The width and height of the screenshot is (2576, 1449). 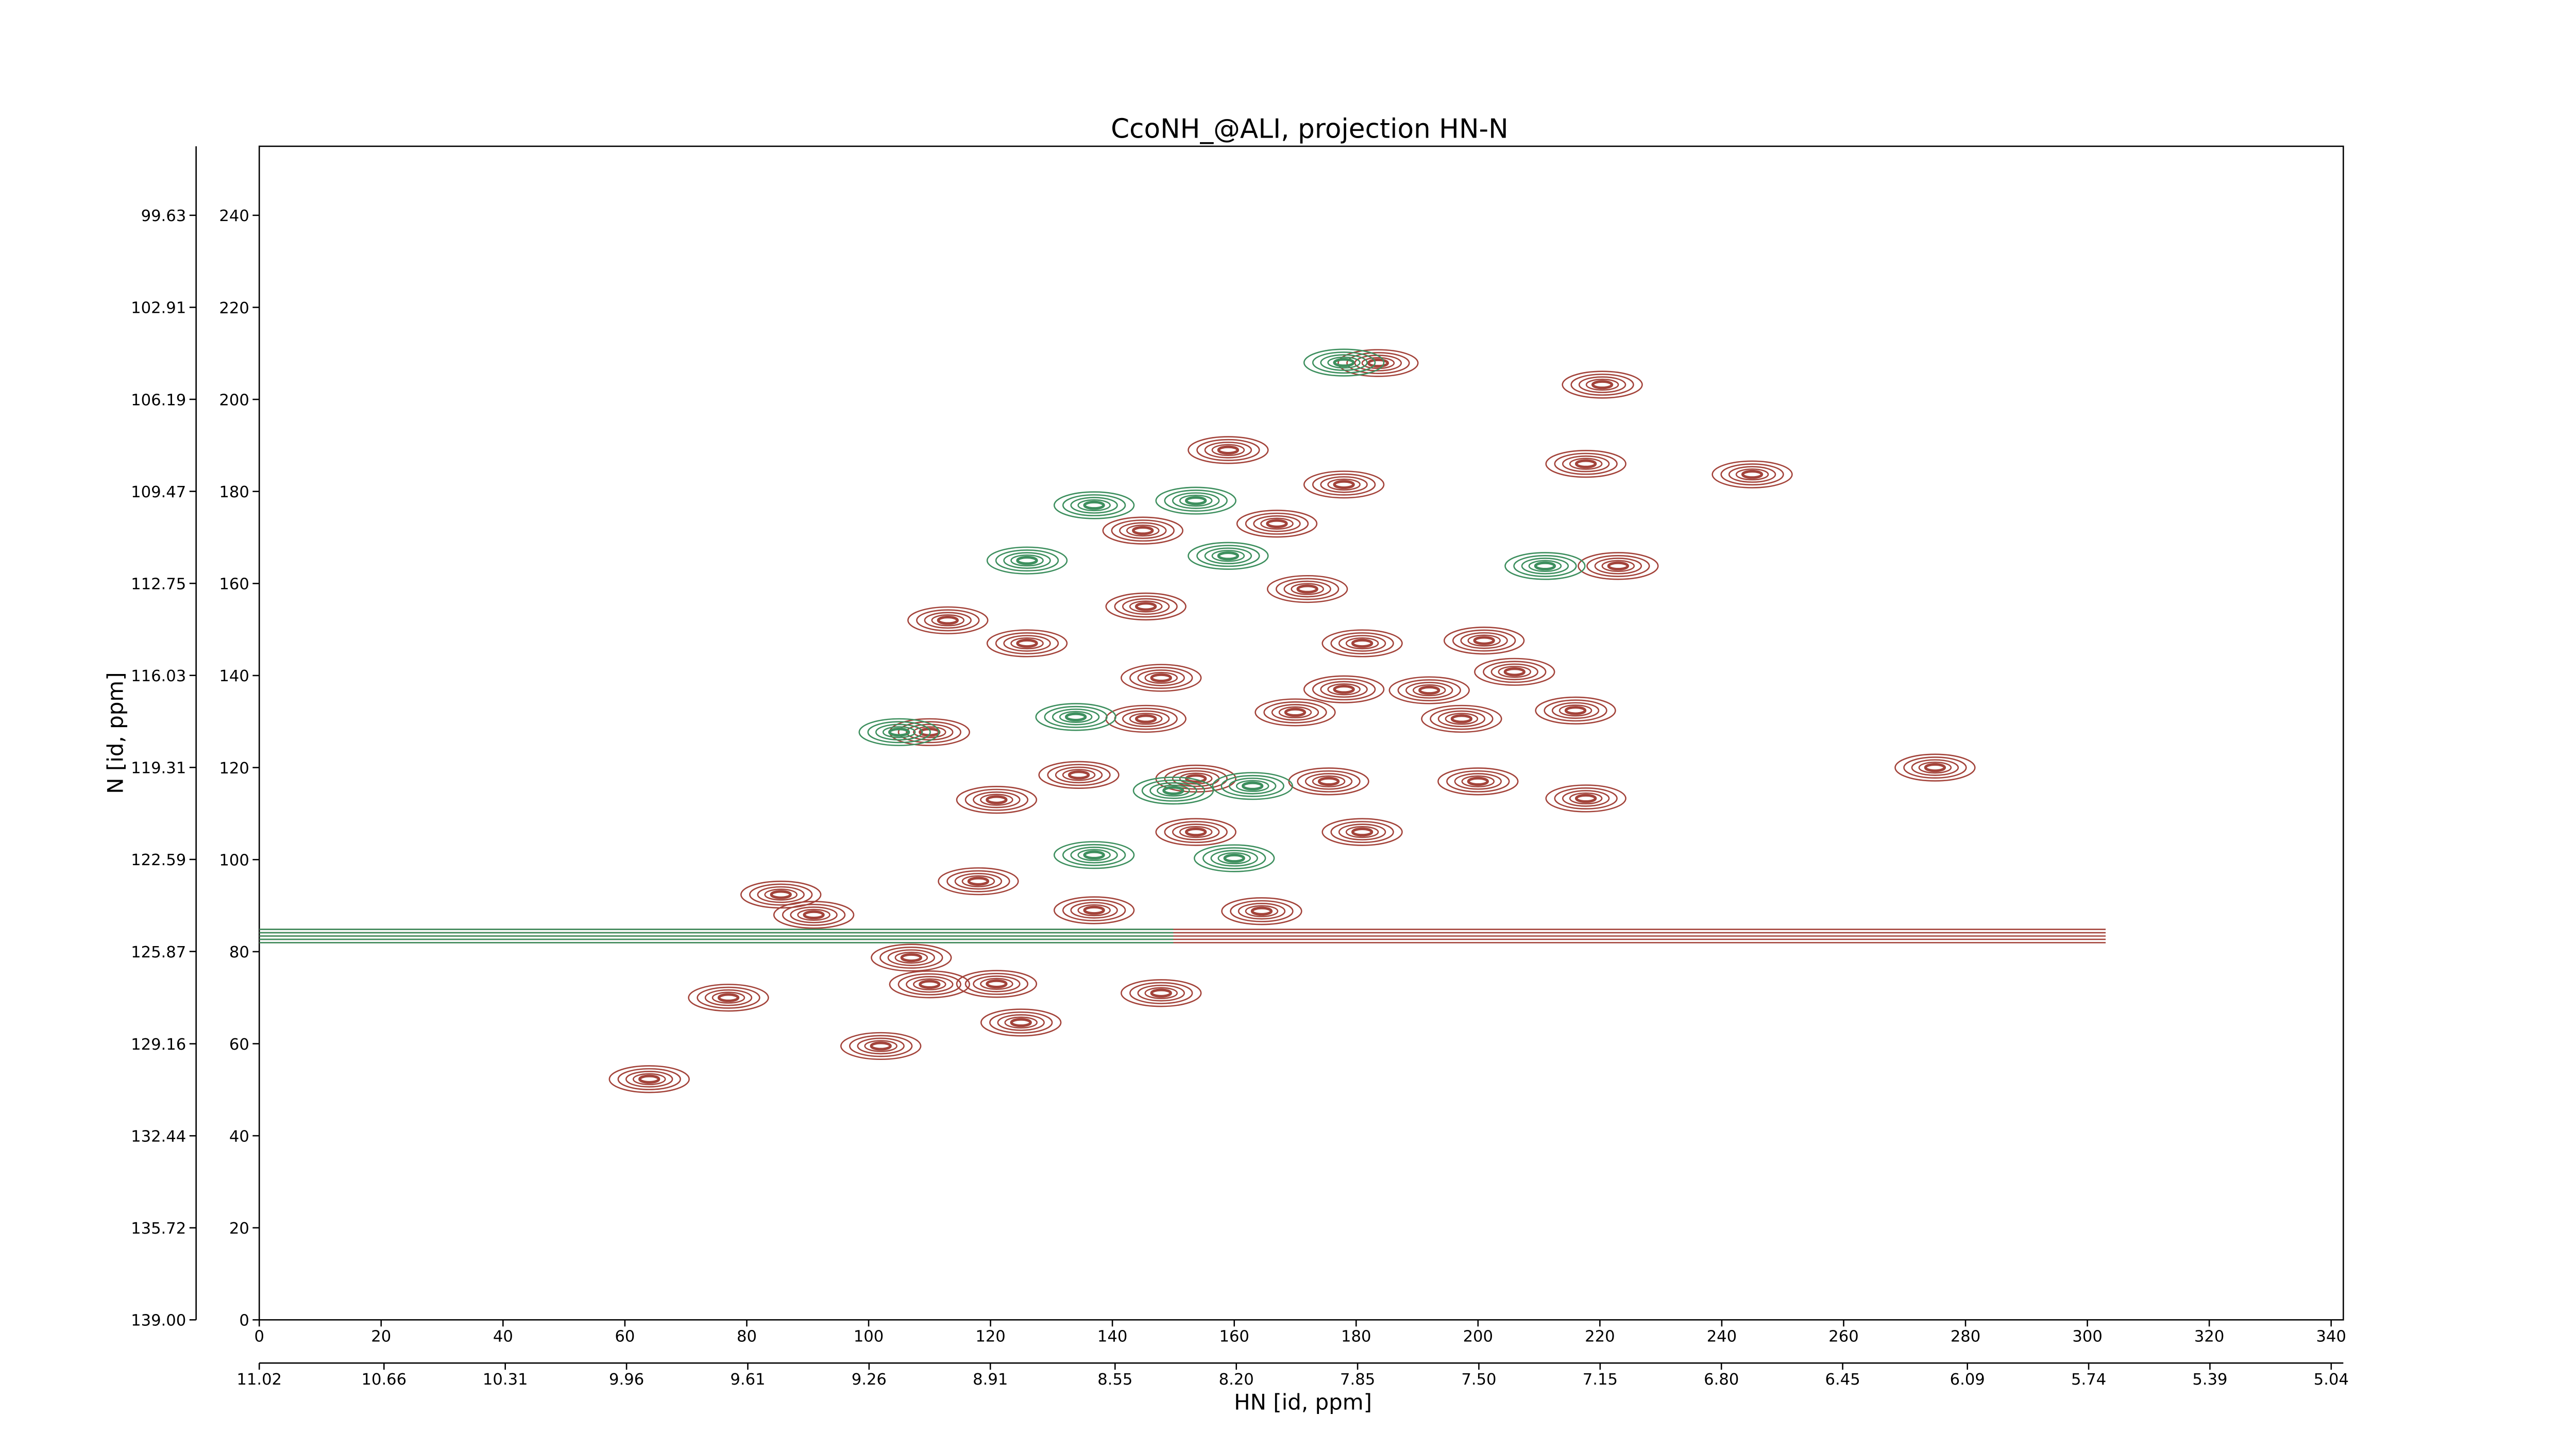 What do you see at coordinates (990, 1336) in the screenshot?
I see `x-tick-label: 120` at bounding box center [990, 1336].